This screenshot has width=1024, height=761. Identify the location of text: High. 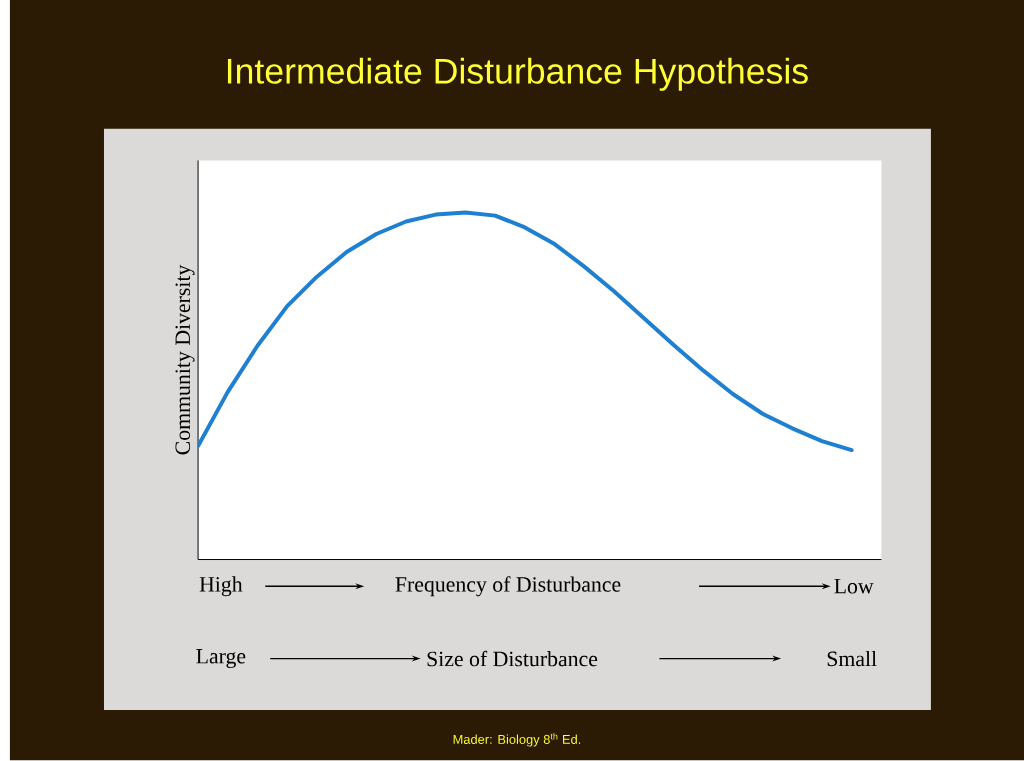
(221, 586).